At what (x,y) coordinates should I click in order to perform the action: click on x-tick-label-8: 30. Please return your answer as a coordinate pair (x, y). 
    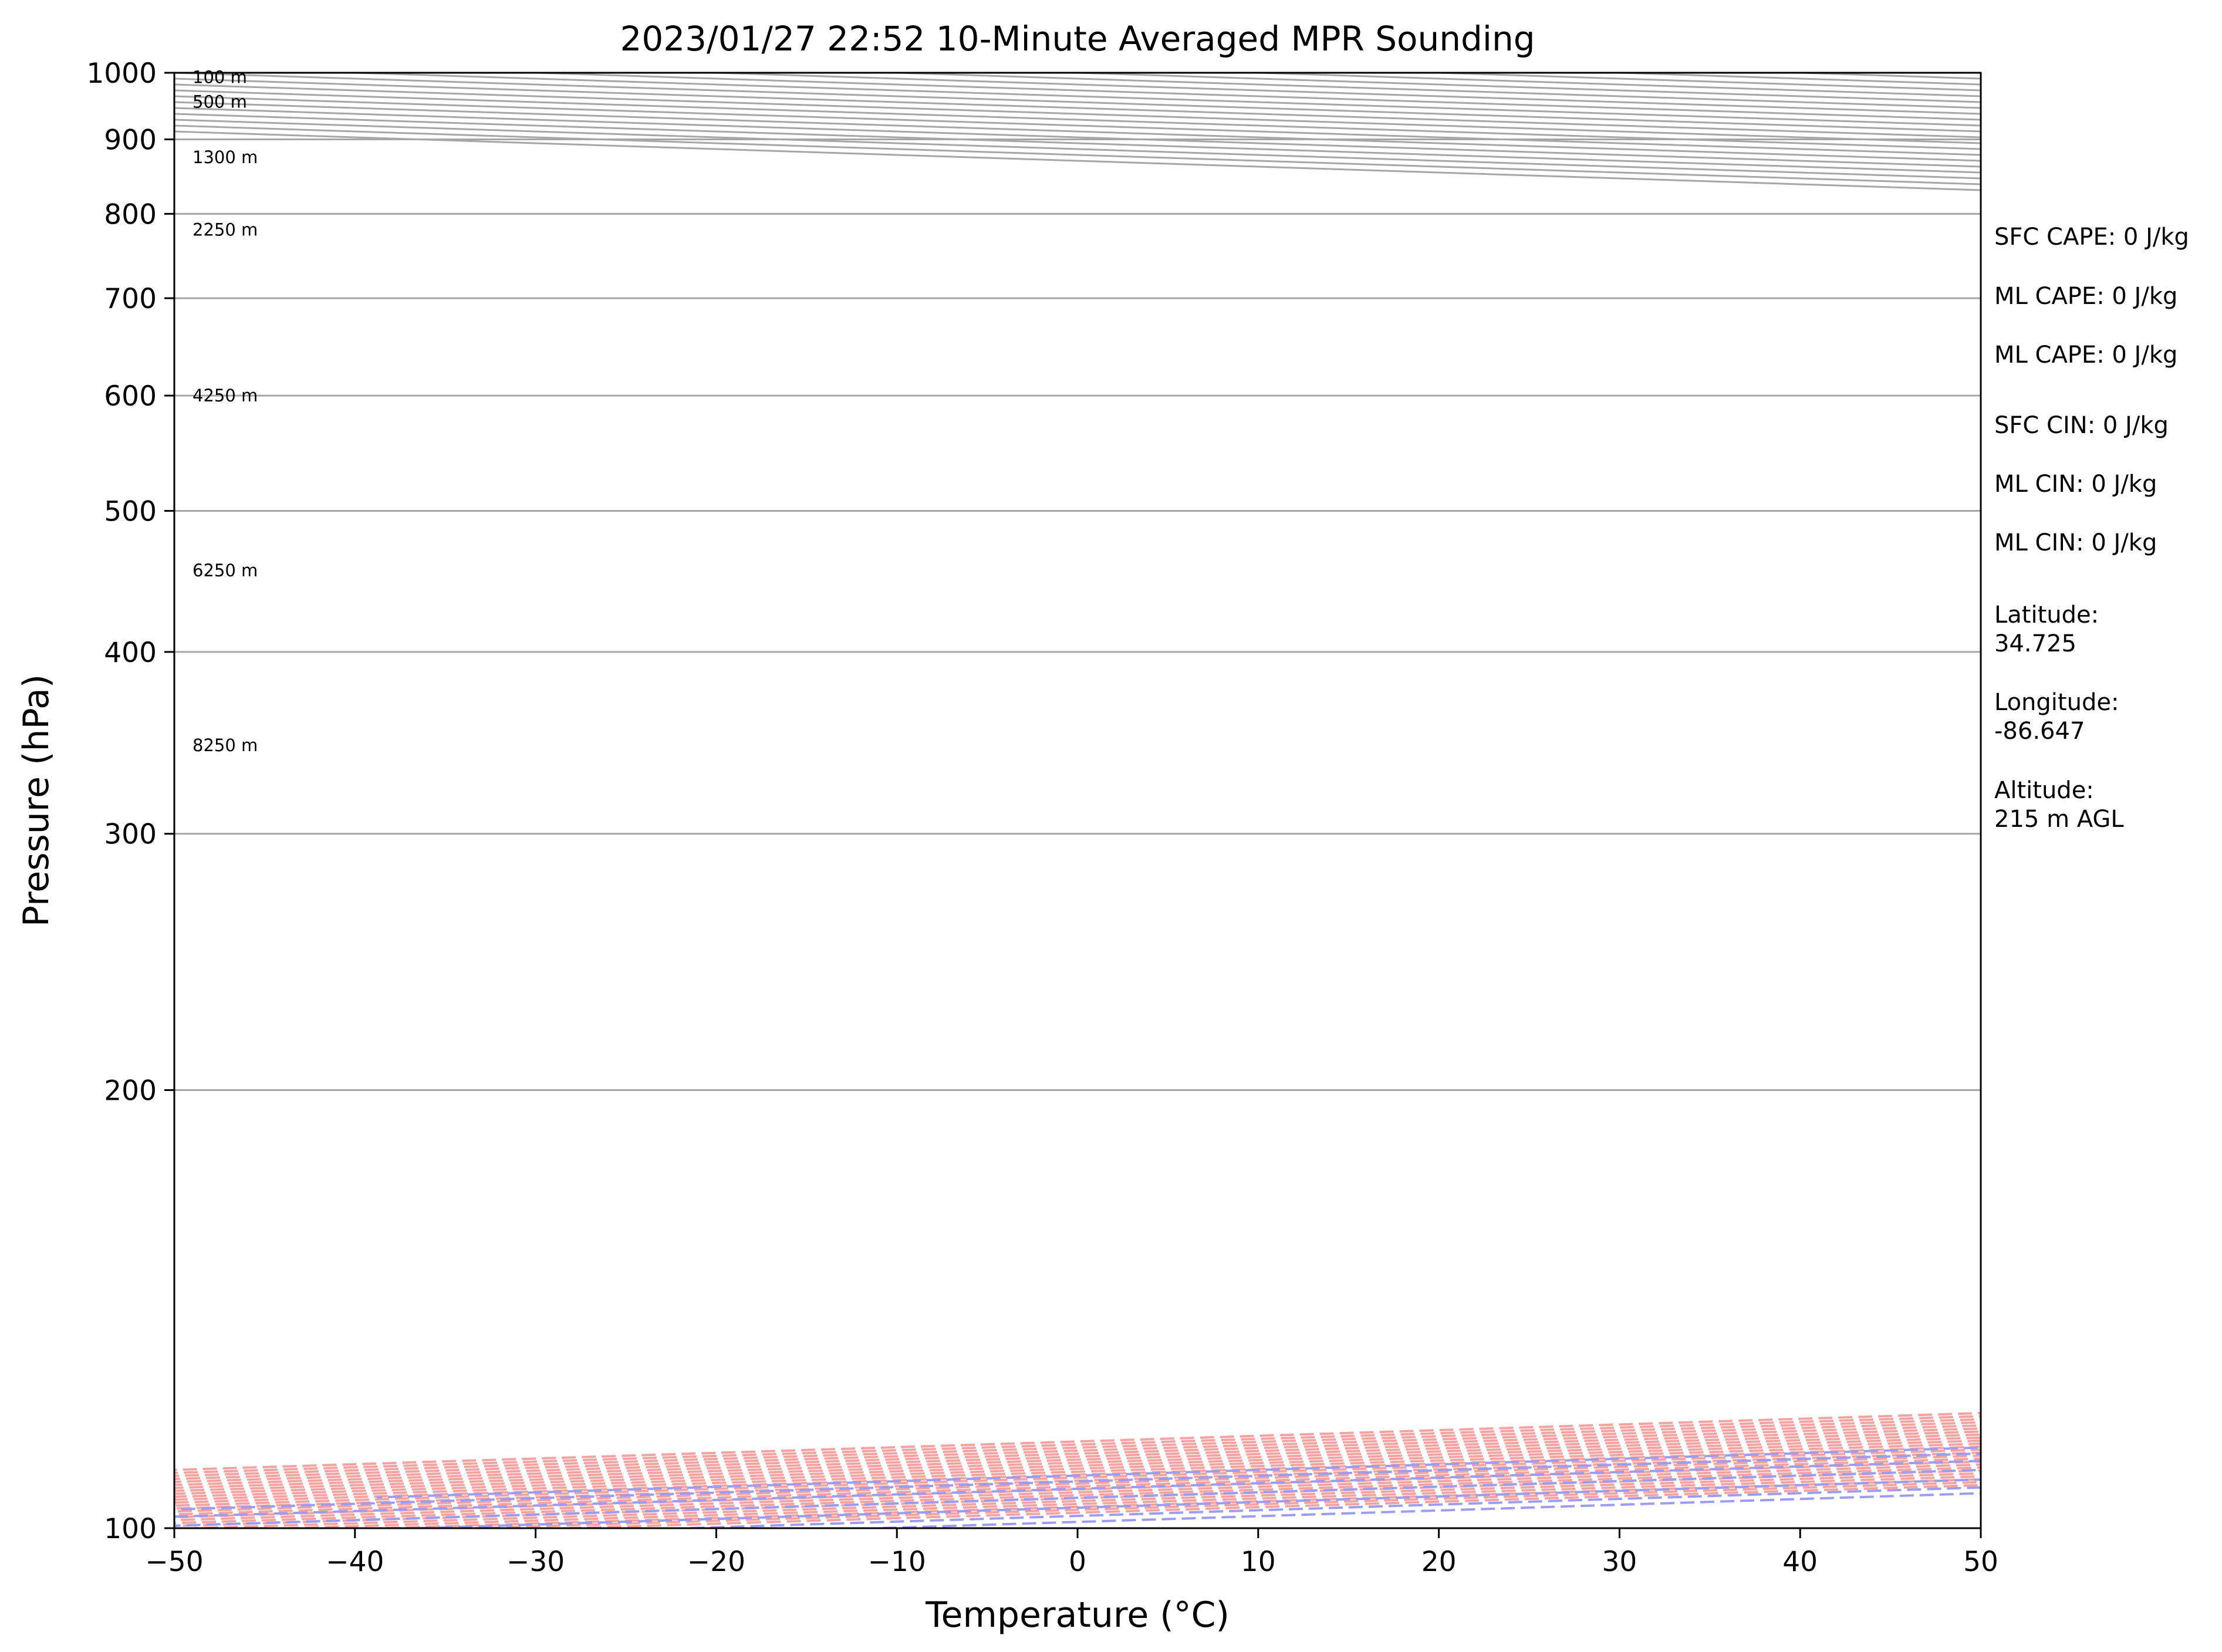
    Looking at the image, I should click on (1620, 1562).